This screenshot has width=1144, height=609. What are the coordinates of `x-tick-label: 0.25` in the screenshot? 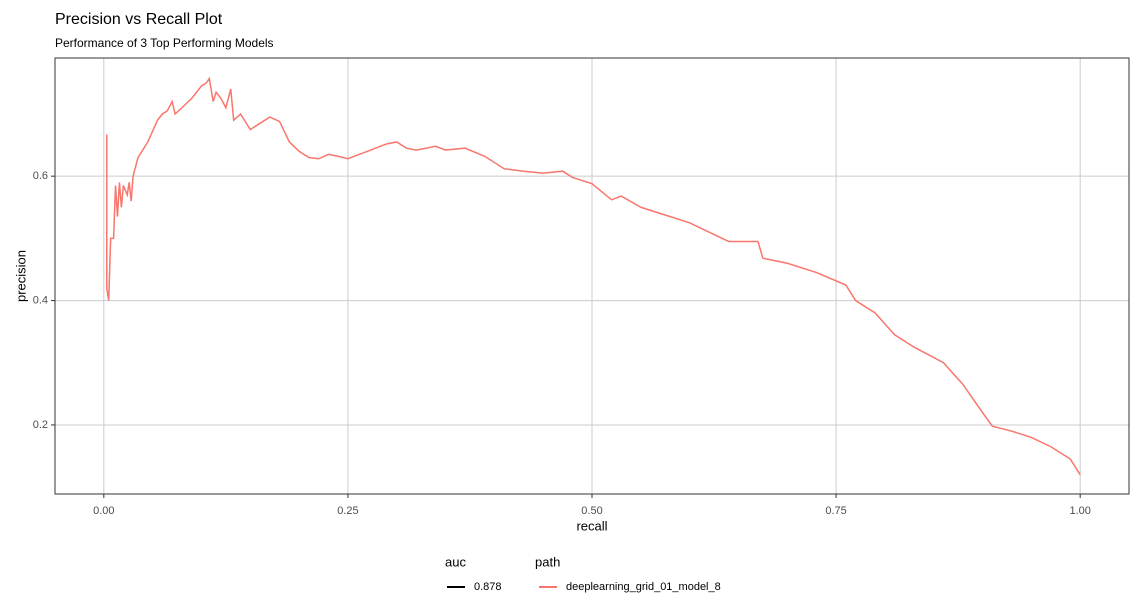 It's located at (347, 511).